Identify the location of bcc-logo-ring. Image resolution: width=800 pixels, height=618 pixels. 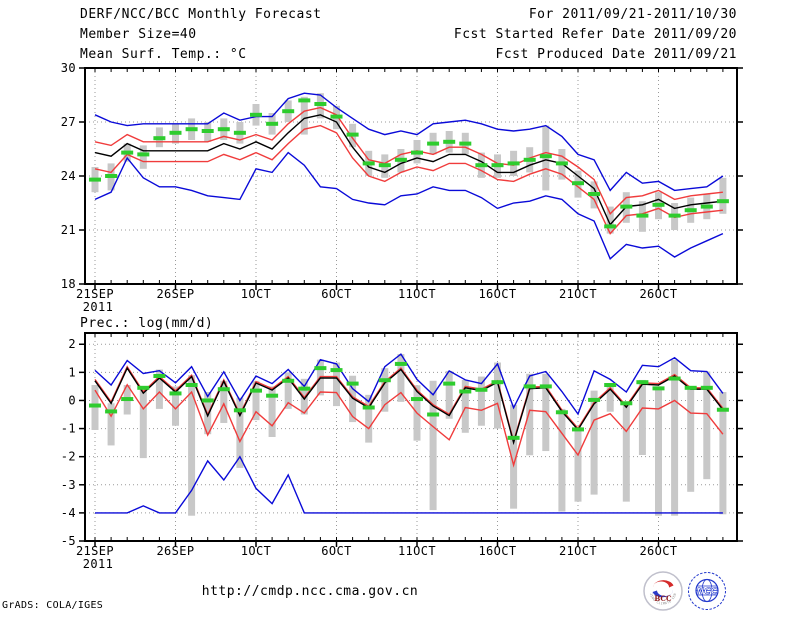
(663, 591).